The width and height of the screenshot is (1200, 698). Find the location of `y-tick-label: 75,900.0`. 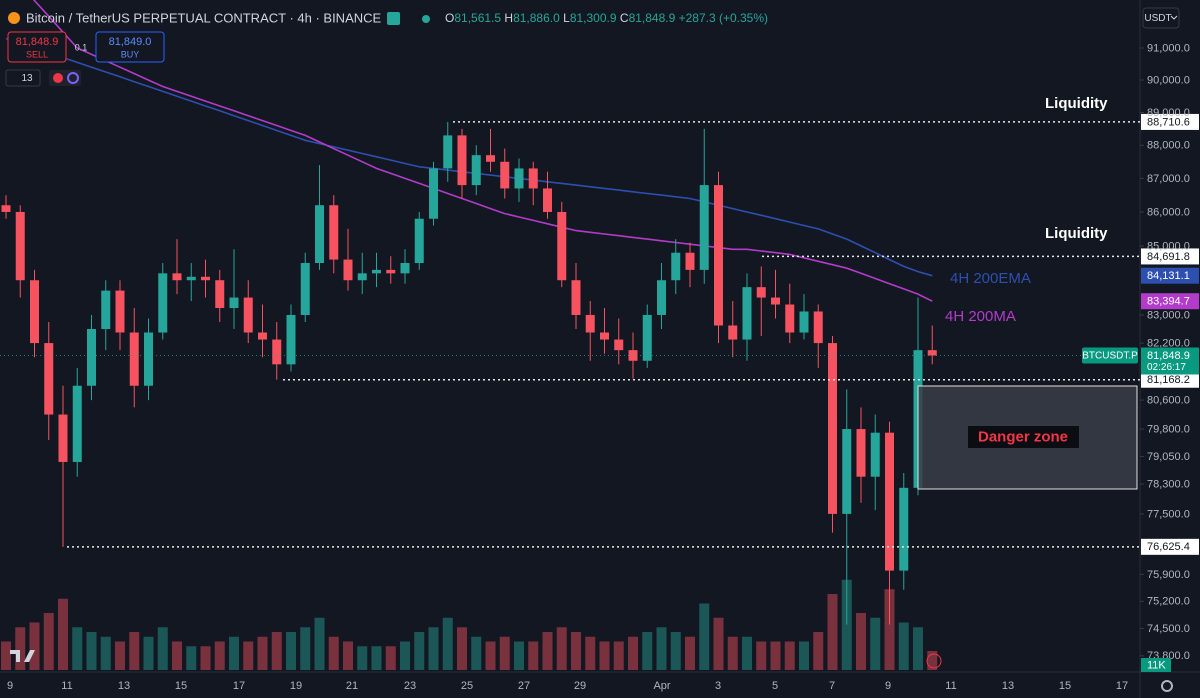

y-tick-label: 75,900.0 is located at coordinates (1168, 575).